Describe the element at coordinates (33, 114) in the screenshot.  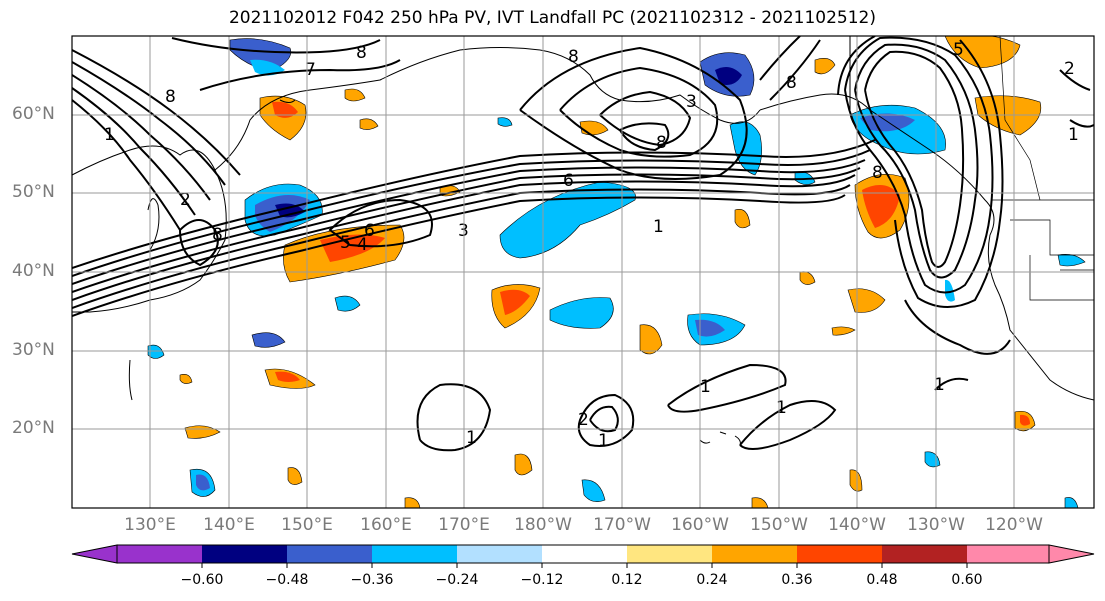
I see `lat-label: 60°N` at that location.